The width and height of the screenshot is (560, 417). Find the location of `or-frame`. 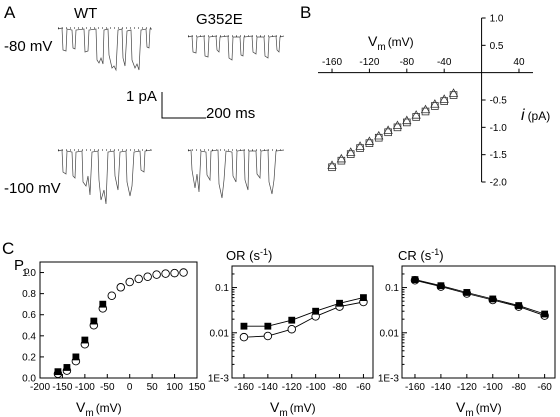

or-frame is located at coordinates (302, 322).